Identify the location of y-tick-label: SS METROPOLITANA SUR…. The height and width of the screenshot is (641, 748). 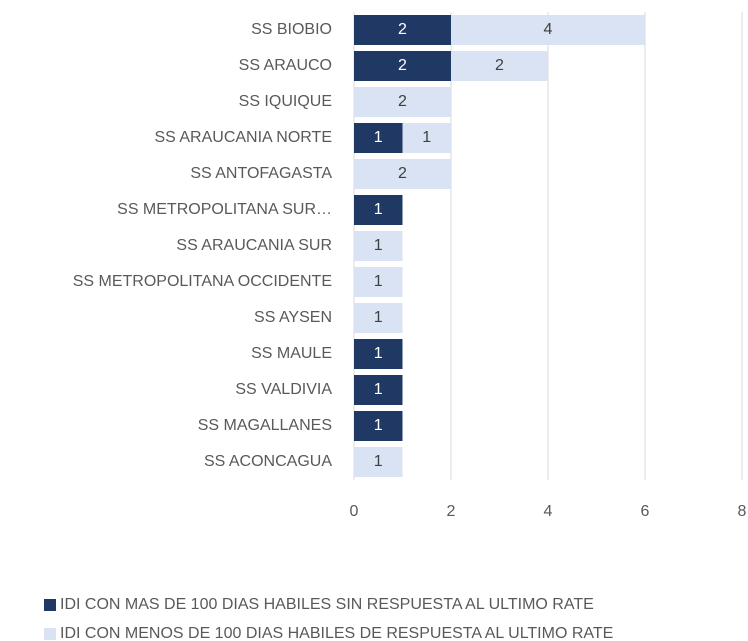
(224, 209).